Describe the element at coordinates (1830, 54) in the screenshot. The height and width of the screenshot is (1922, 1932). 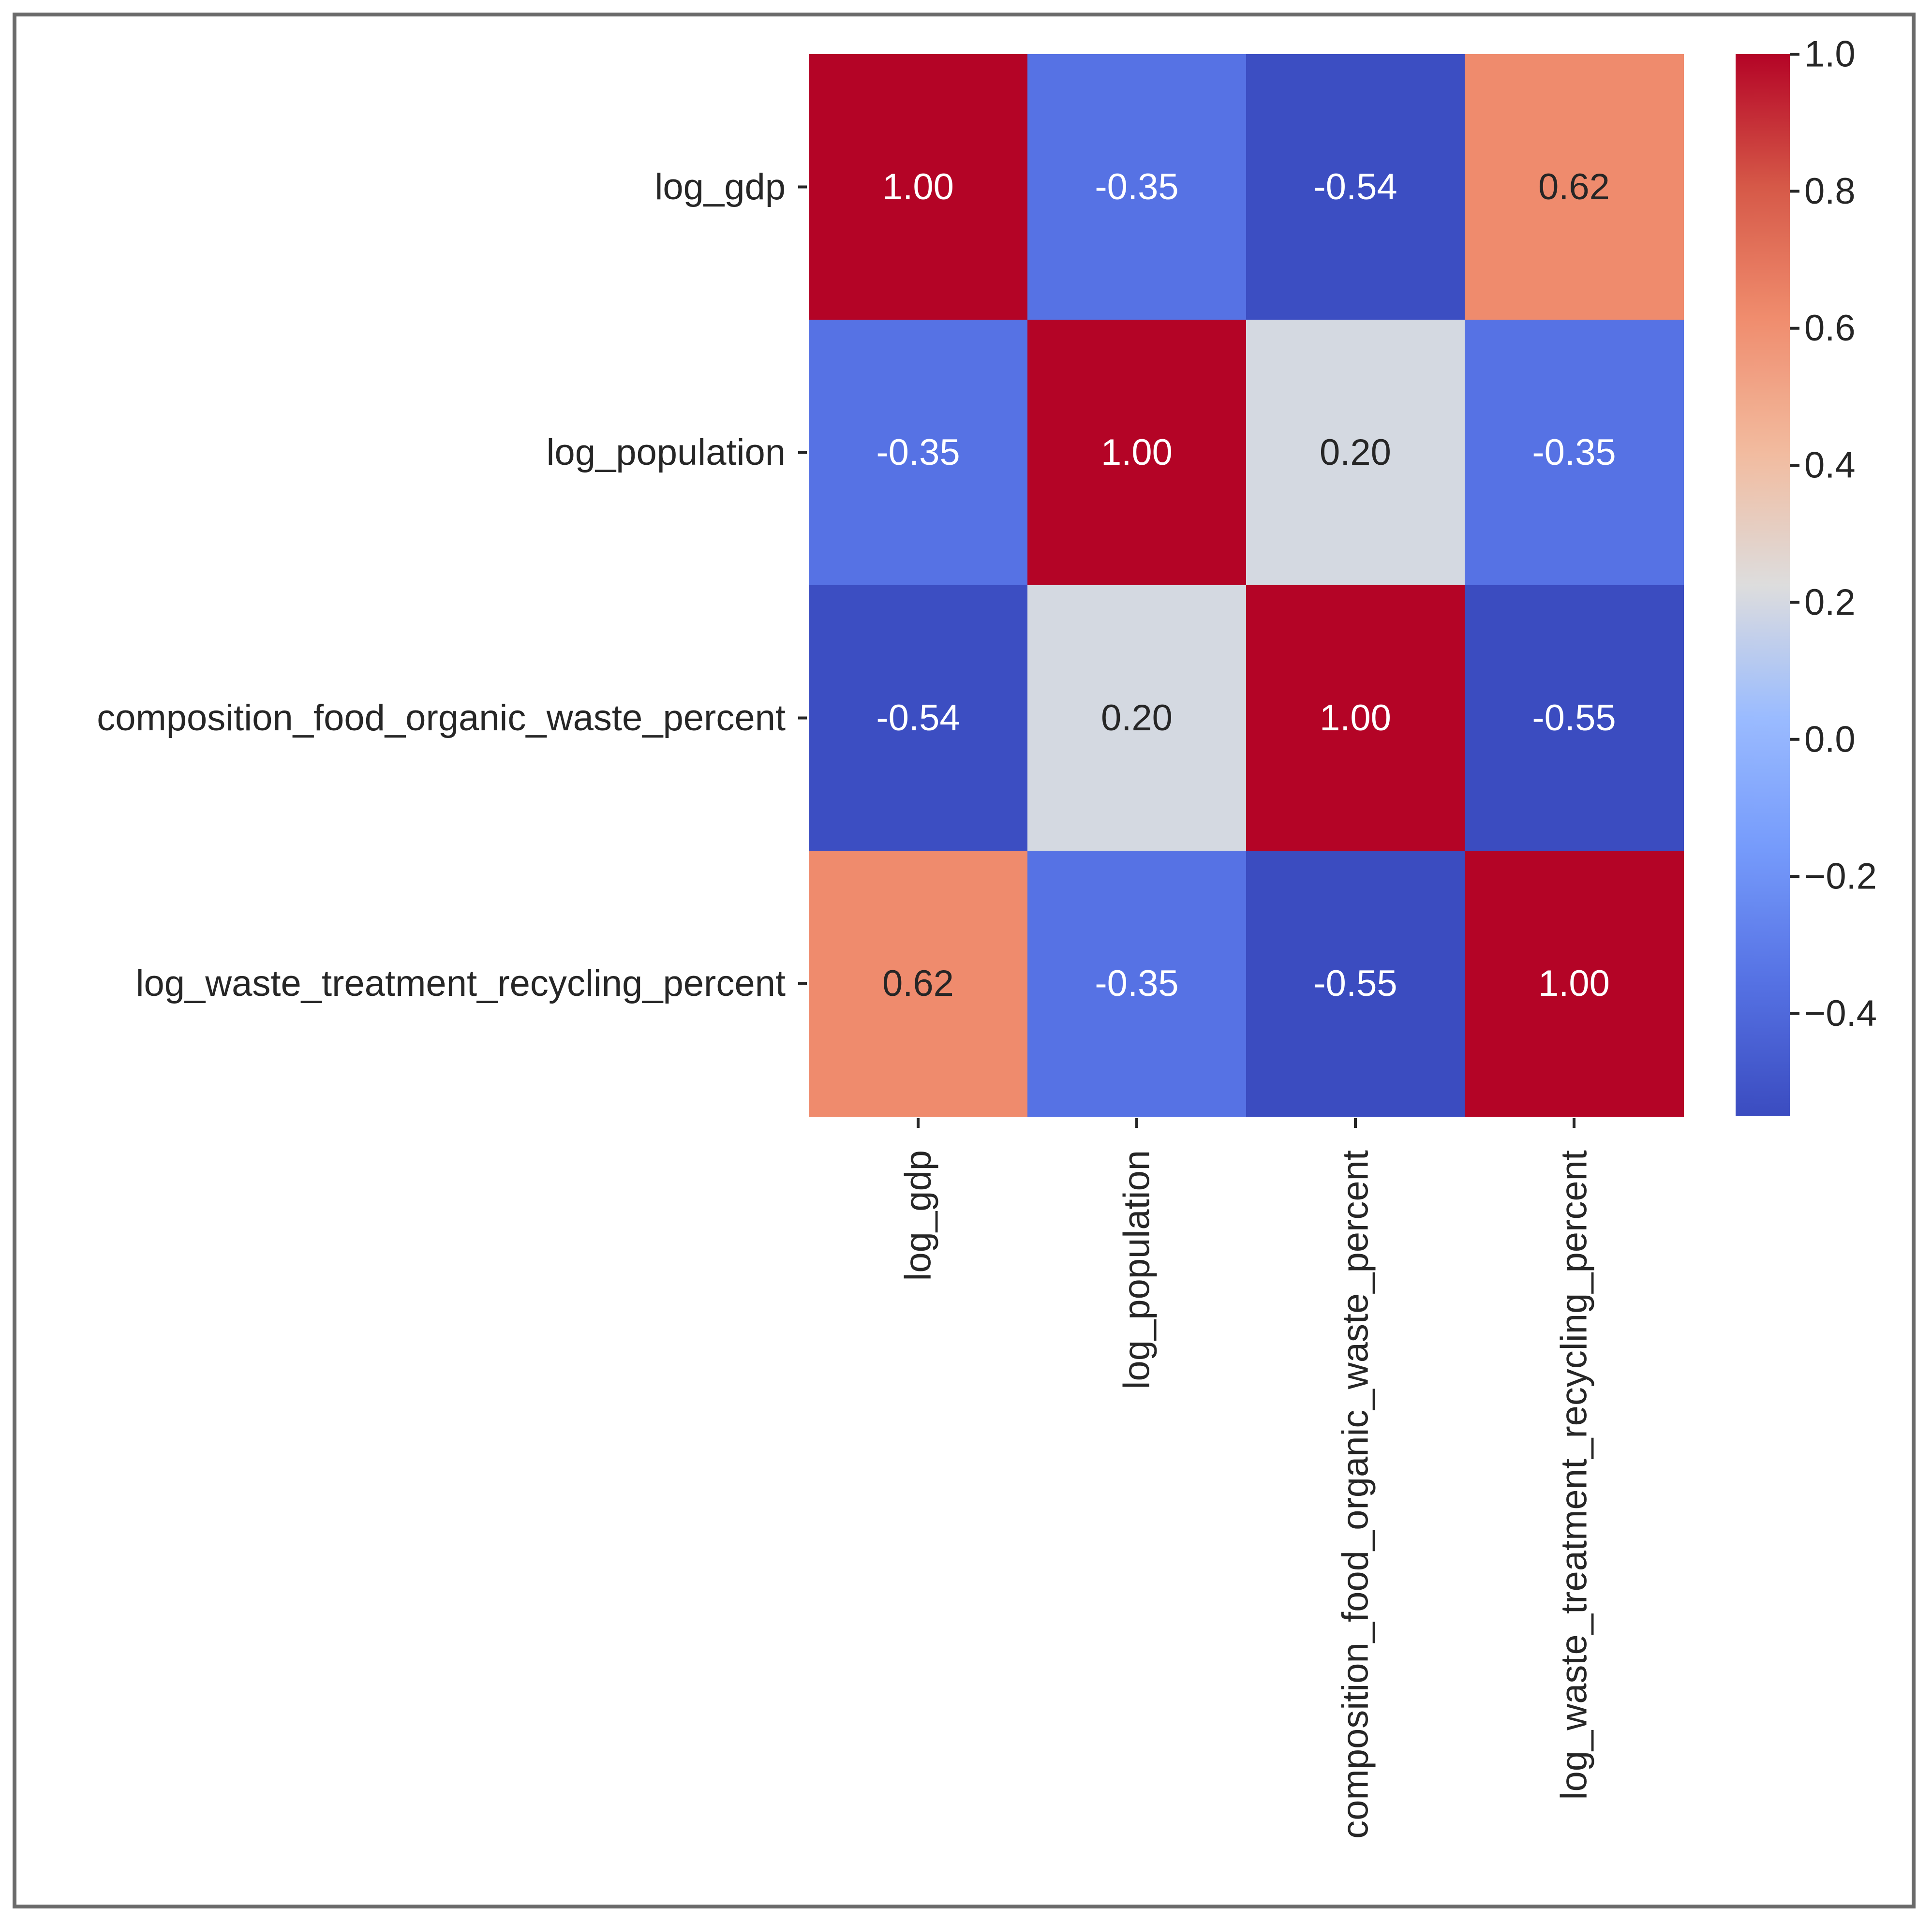
I see `colorbar-tick-label: 1.0` at that location.